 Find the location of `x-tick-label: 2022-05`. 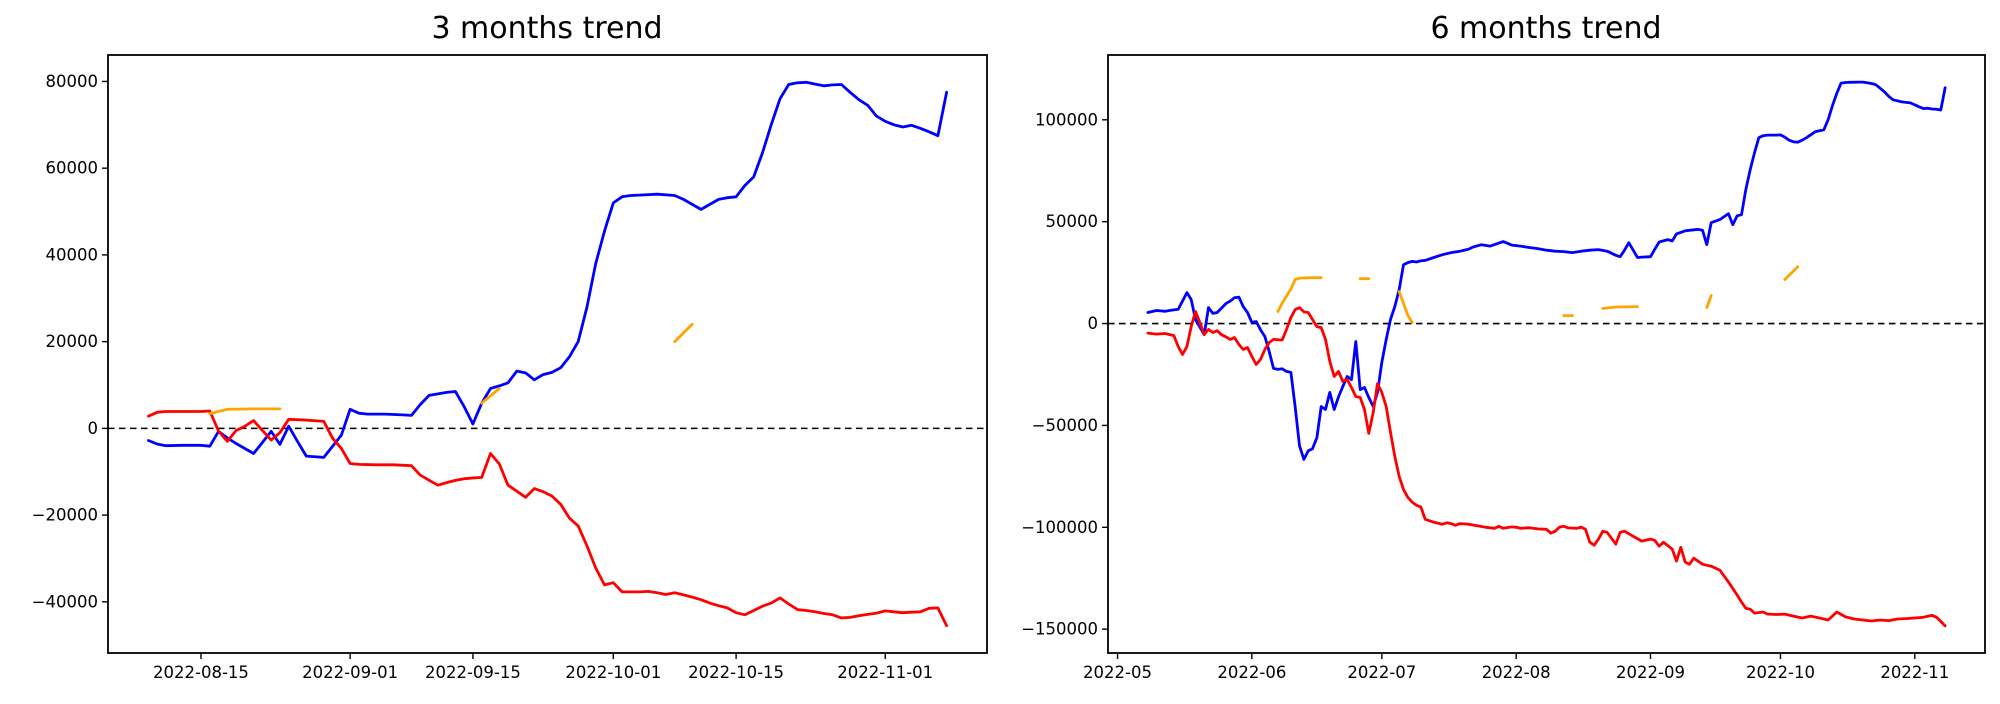

x-tick-label: 2022-05 is located at coordinates (1117, 672).